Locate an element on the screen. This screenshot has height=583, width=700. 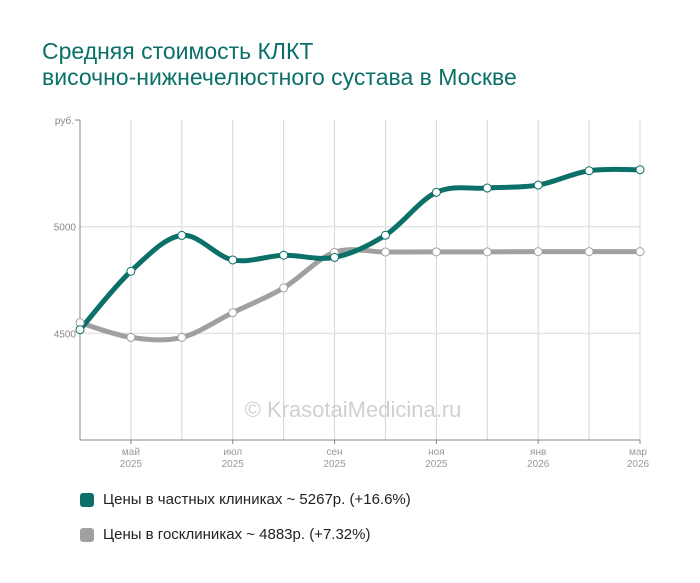
legend-item-public: Цены в госклиниках ~ 4883р. (+7.32%) is located at coordinates (225, 534).